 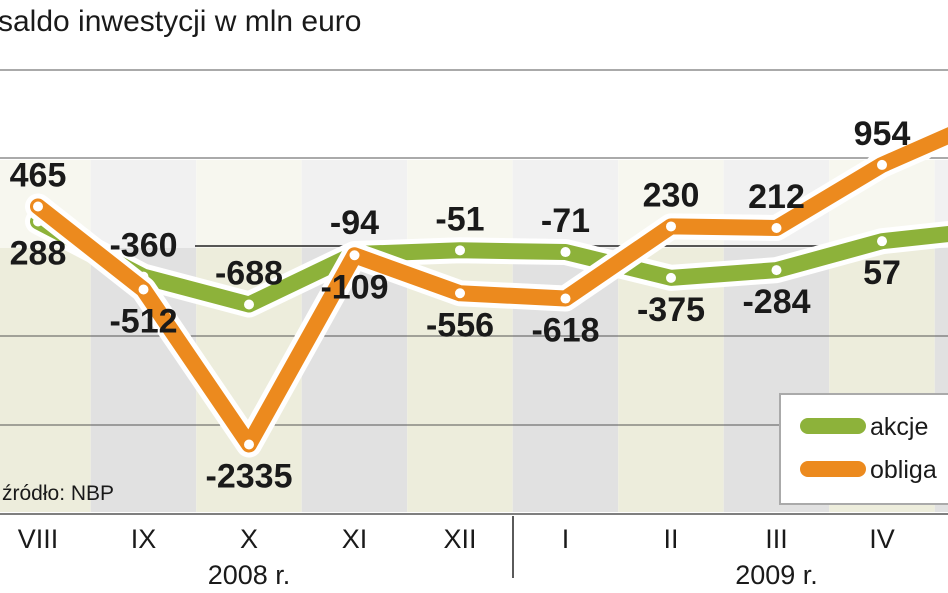 What do you see at coordinates (38, 254) in the screenshot?
I see `data-label-akcje-VIII: 288` at bounding box center [38, 254].